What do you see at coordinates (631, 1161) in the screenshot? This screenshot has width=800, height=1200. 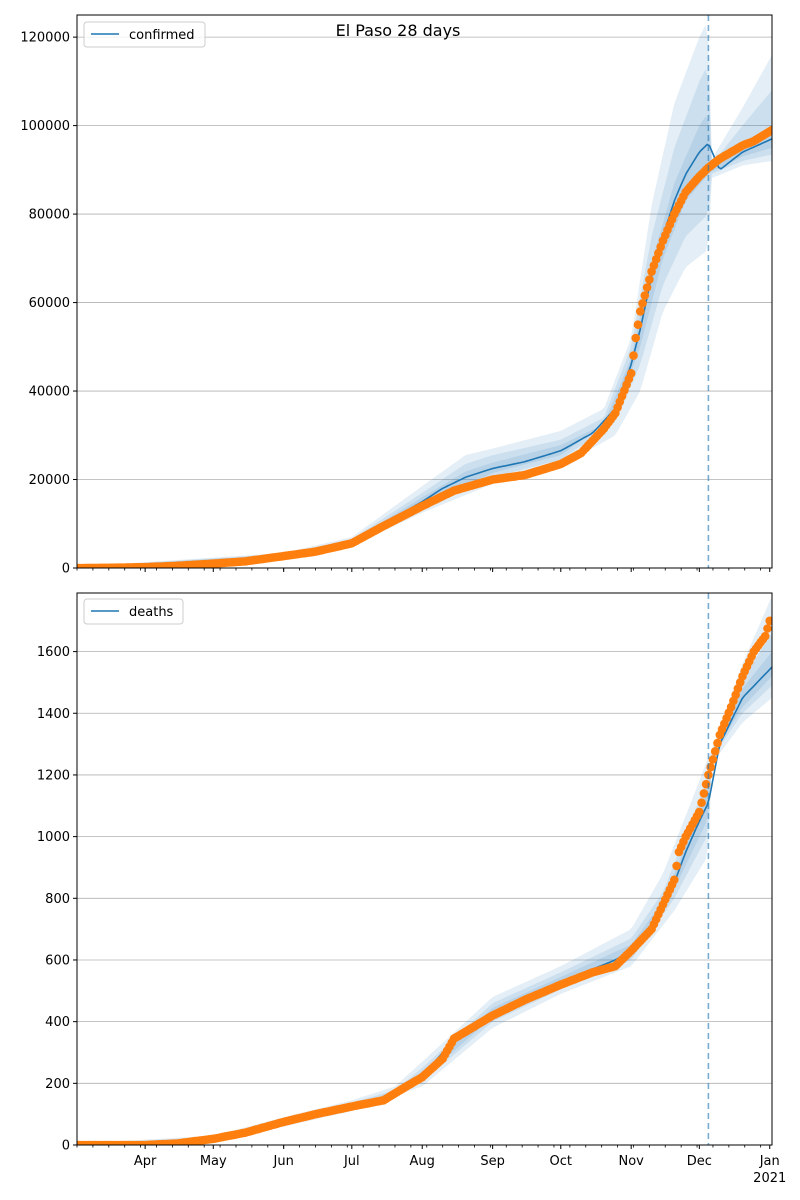 I see `deaths-xtick-label: Nov` at bounding box center [631, 1161].